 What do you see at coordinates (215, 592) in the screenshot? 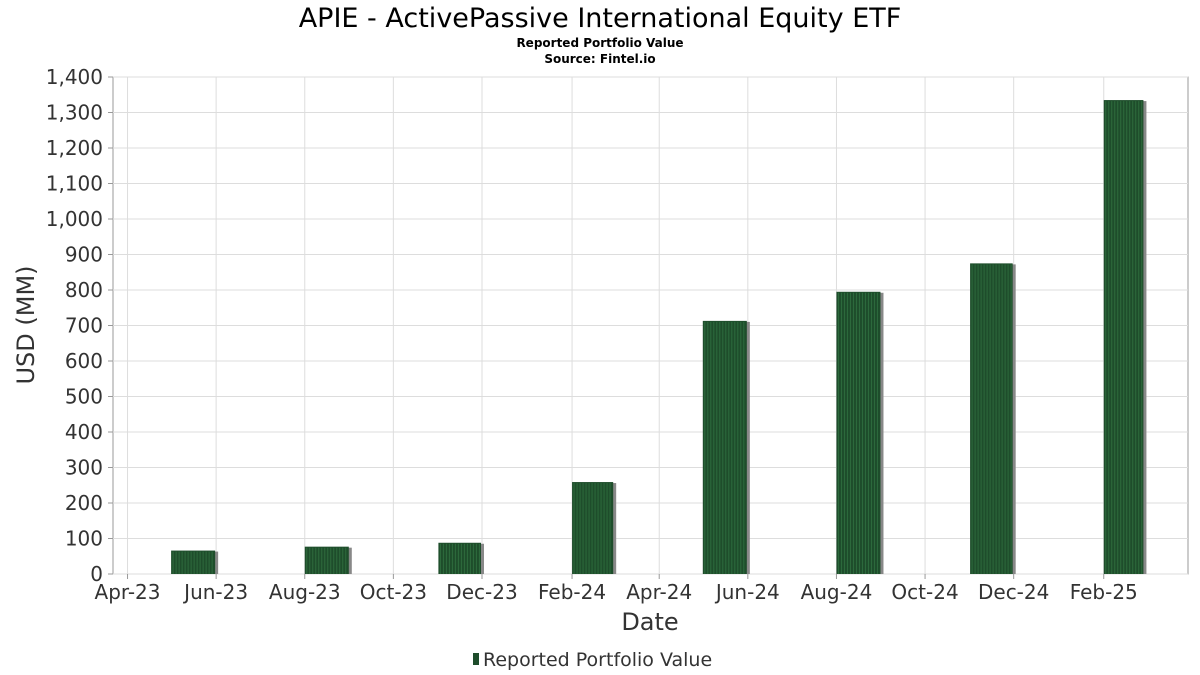
I see `x-tick-label: Jun-23` at bounding box center [215, 592].